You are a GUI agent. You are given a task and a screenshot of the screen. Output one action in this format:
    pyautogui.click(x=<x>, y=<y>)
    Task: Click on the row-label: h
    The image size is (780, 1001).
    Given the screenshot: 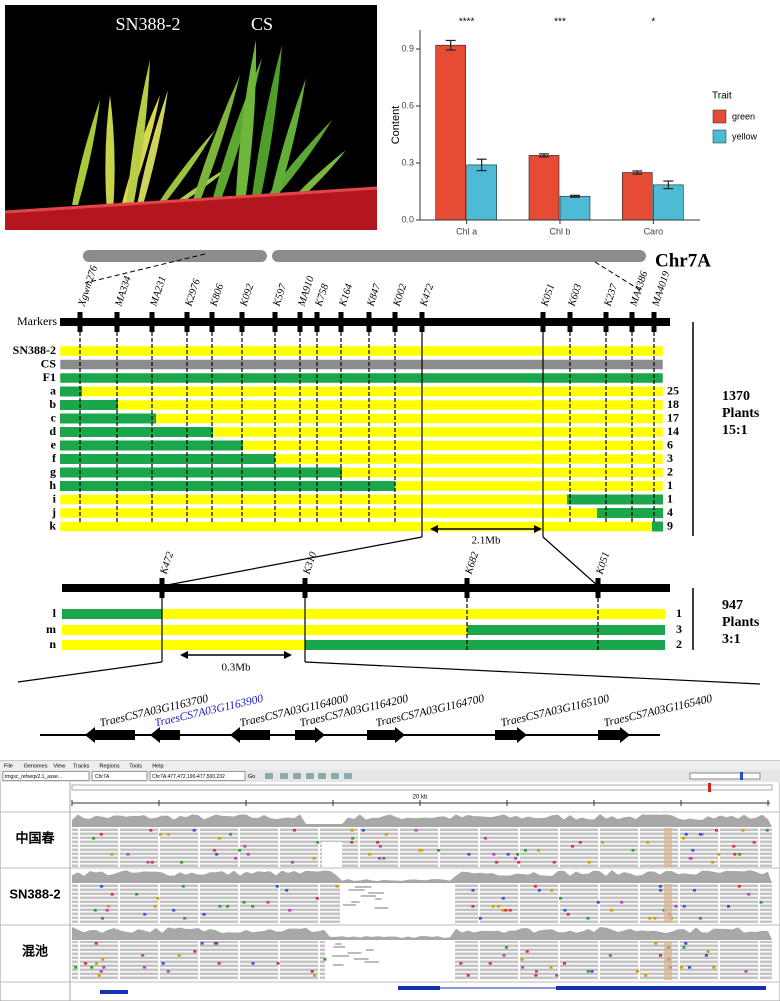 What is the action you would take?
    pyautogui.click(x=52, y=485)
    